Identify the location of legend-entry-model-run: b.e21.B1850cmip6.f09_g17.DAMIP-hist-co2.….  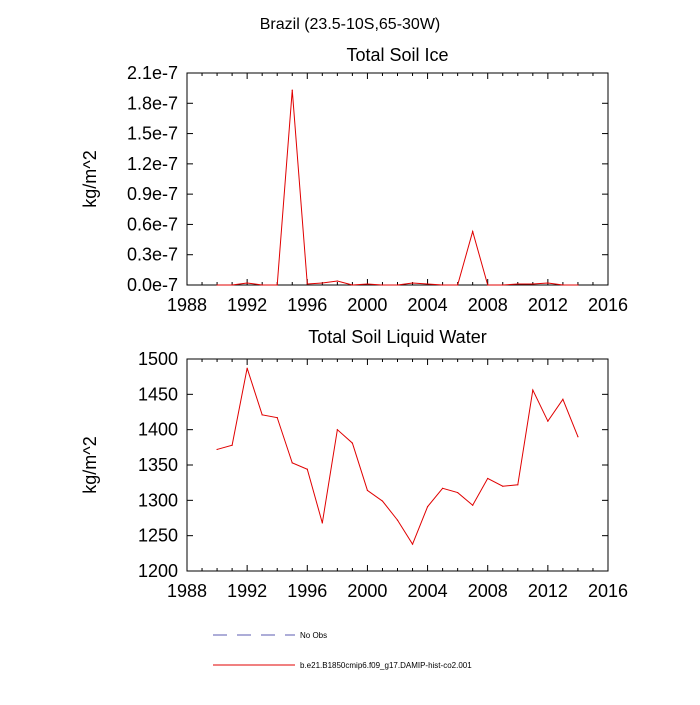
(342, 665).